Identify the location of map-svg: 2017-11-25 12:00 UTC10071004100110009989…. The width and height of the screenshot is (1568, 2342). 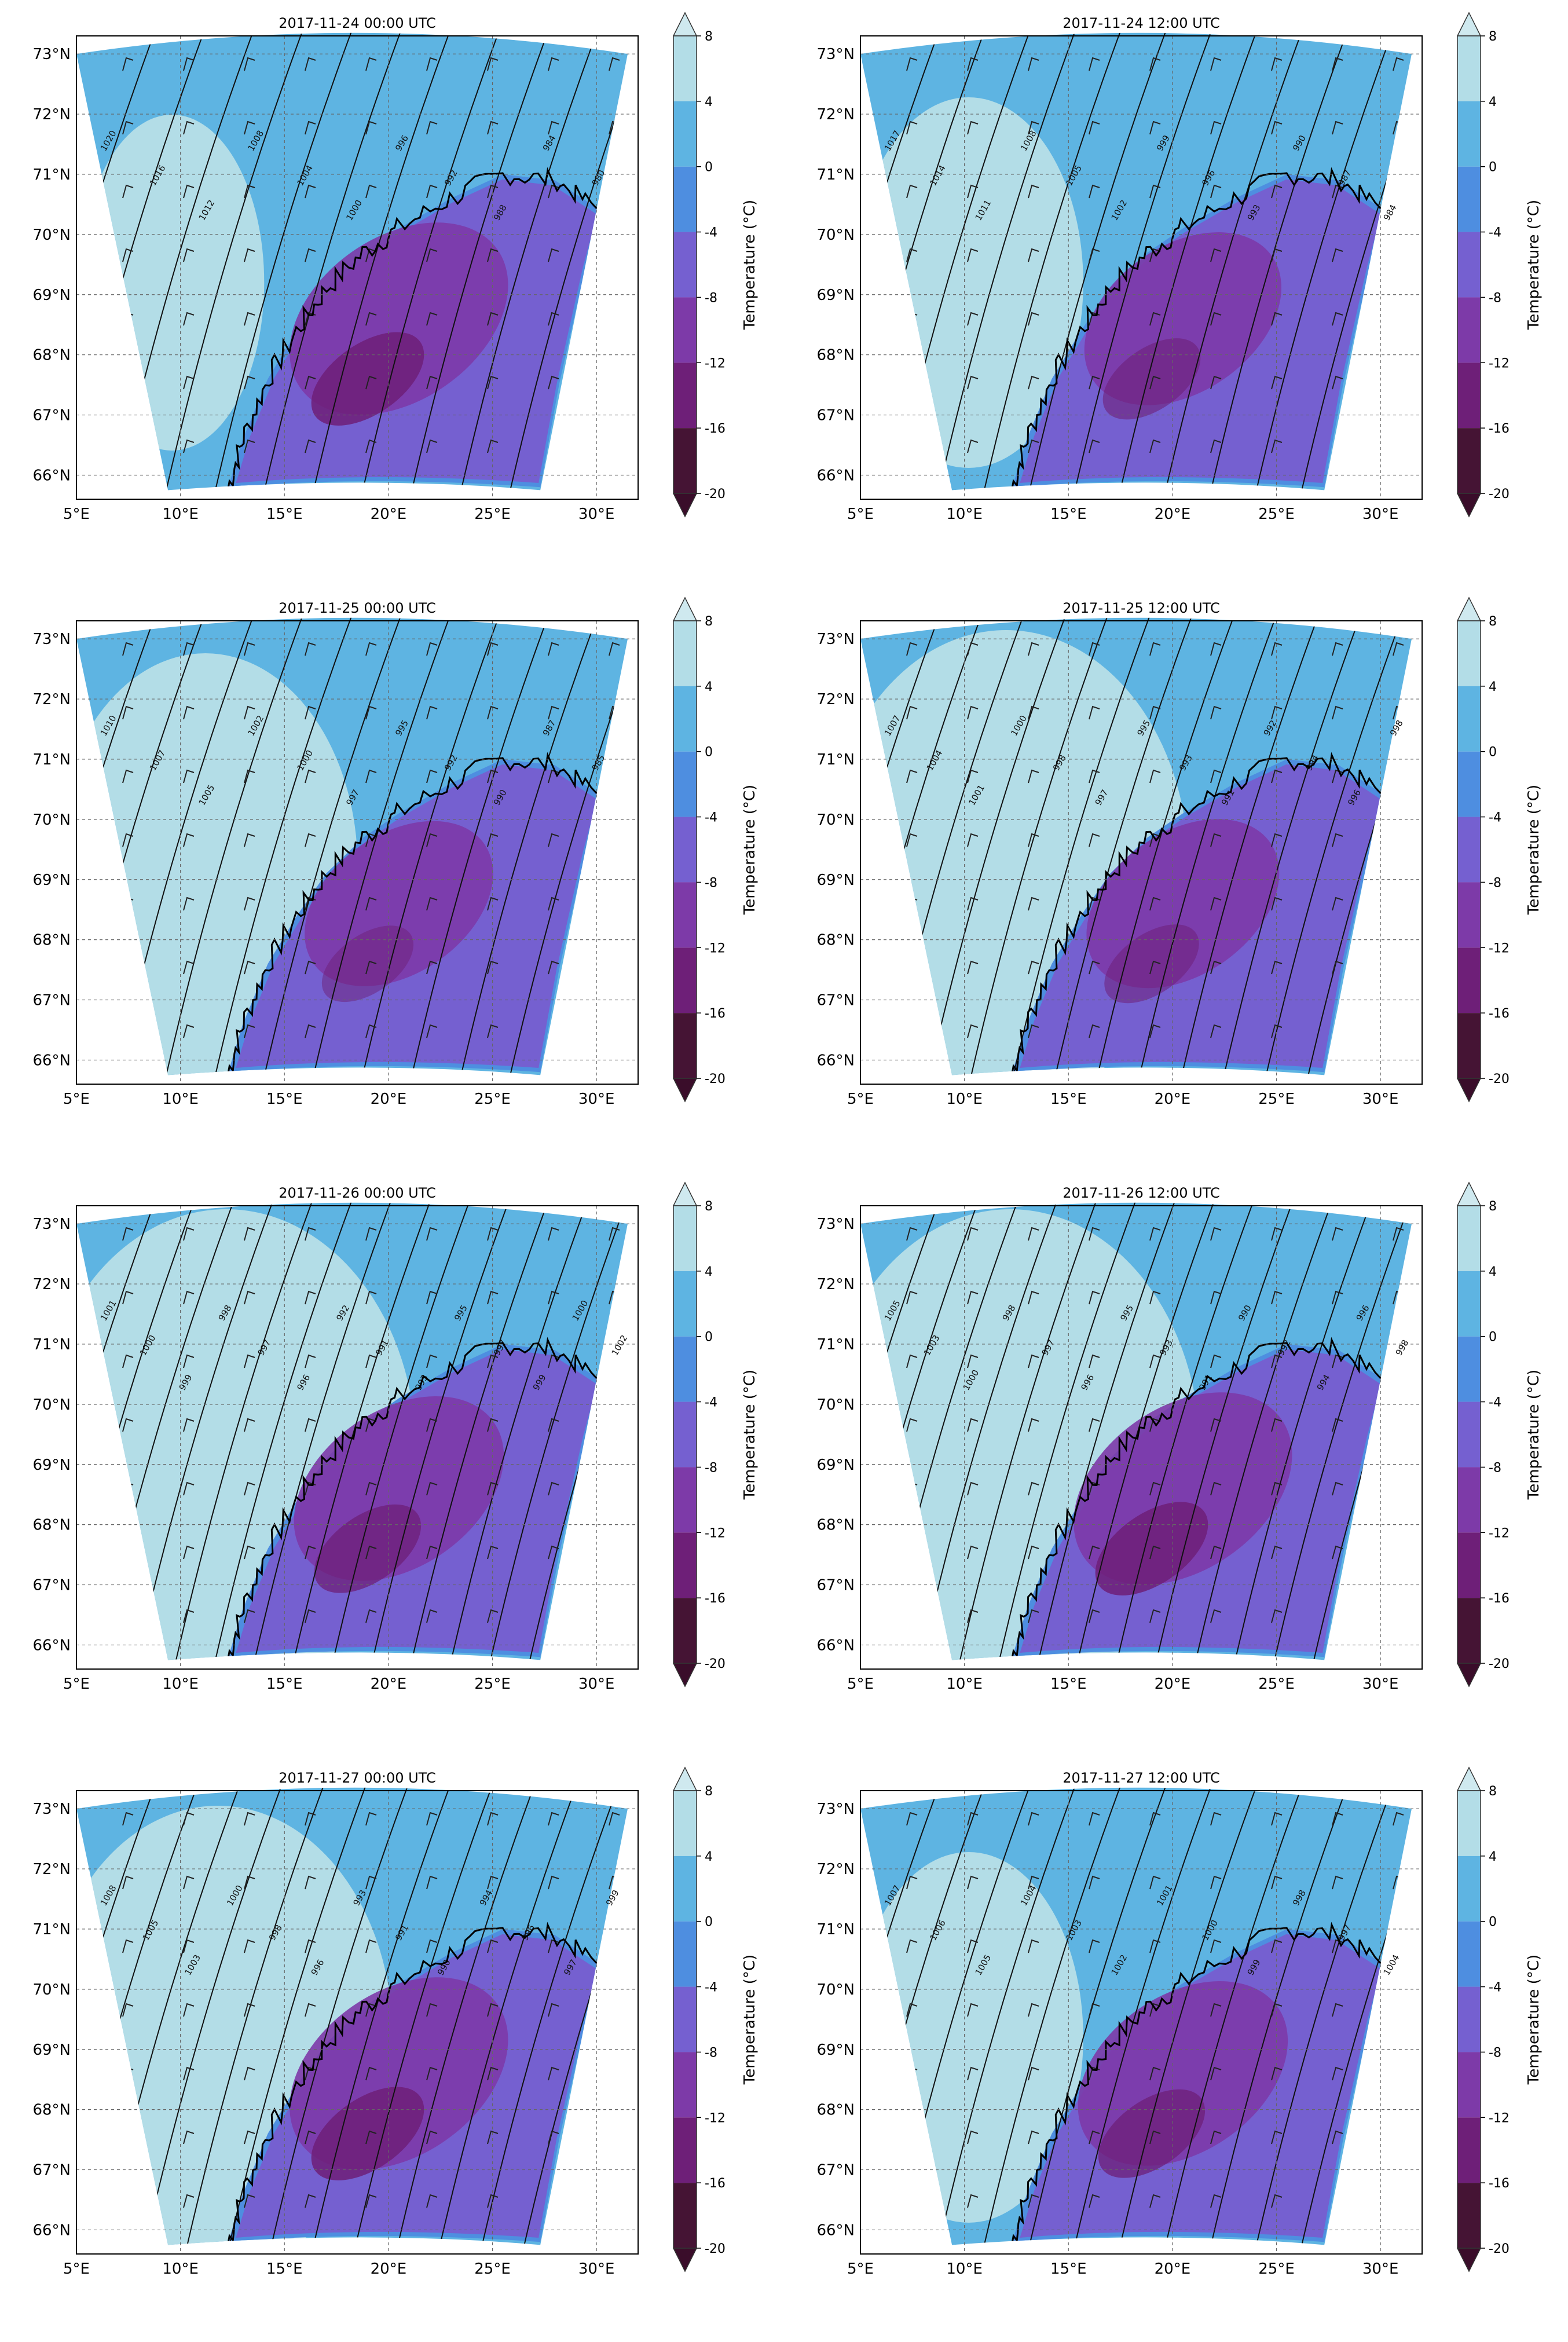
(1179, 852).